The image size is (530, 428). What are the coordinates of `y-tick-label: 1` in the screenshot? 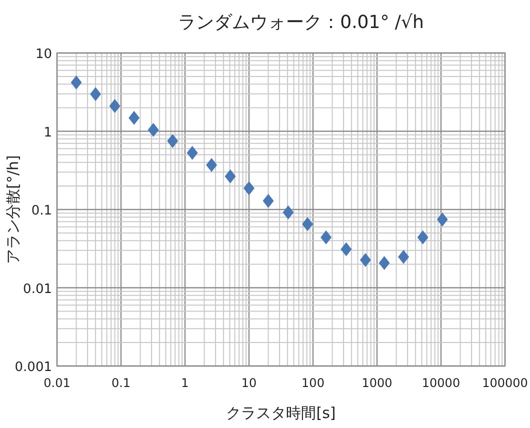 It's located at (48, 132).